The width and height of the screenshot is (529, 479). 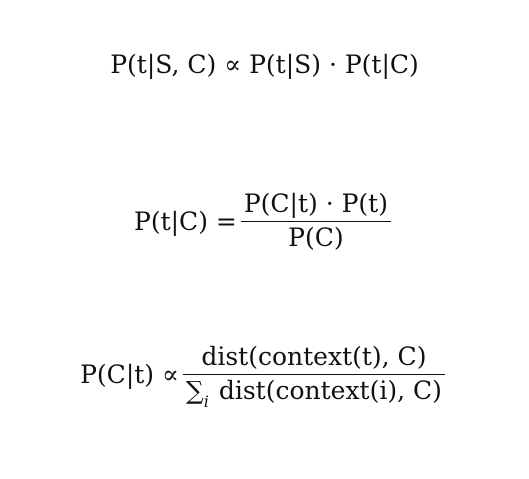 What do you see at coordinates (129, 374) in the screenshot?
I see `equation-context-lhs: P(C|t) ∝` at bounding box center [129, 374].